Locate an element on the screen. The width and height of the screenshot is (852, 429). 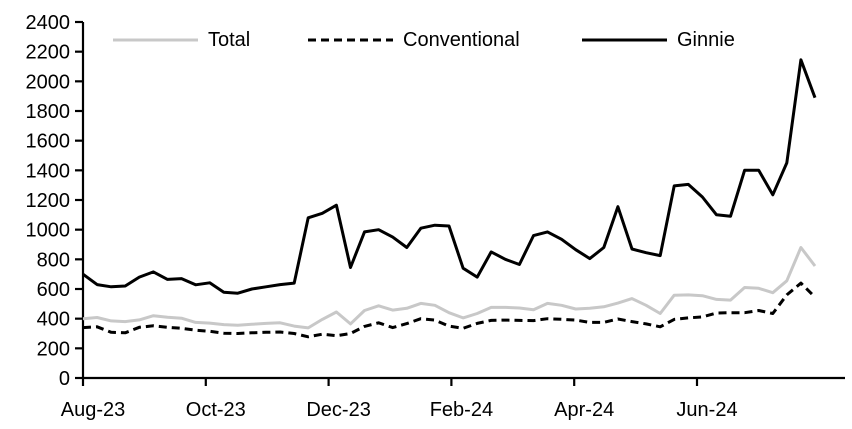
svg-text: Apr-24 is located at coordinates (584, 410).